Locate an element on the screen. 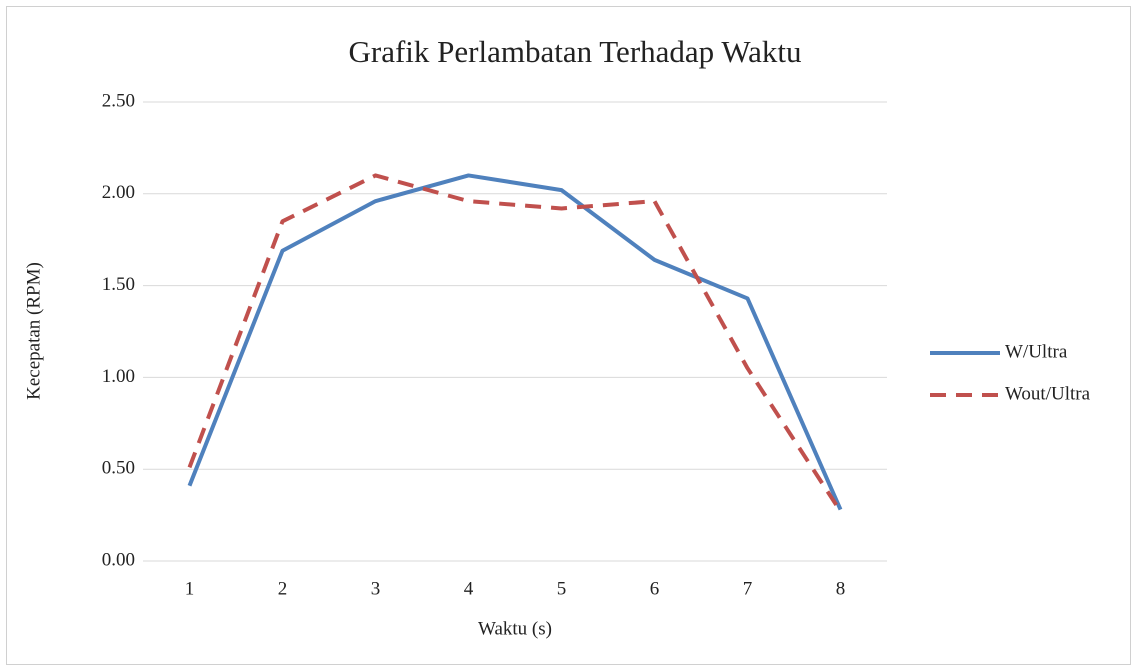 This screenshot has height=671, width=1137. x-tick-label: 7 is located at coordinates (748, 588).